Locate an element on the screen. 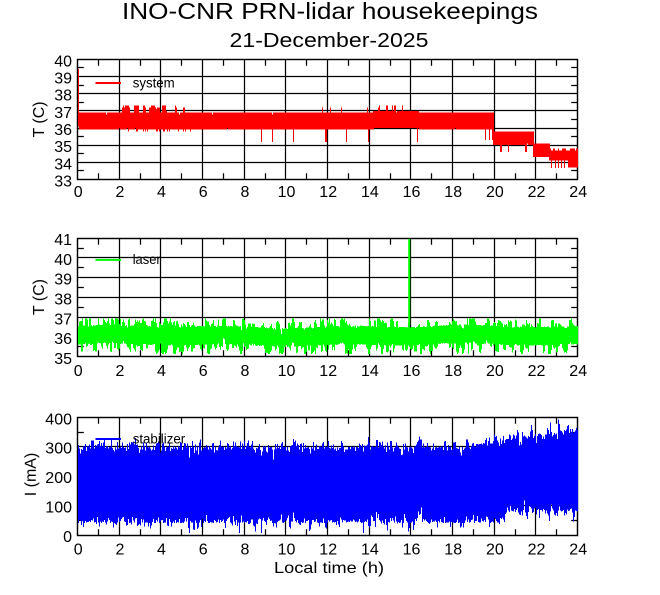 The width and height of the screenshot is (660, 595). svg-text: 300 is located at coordinates (58, 449).